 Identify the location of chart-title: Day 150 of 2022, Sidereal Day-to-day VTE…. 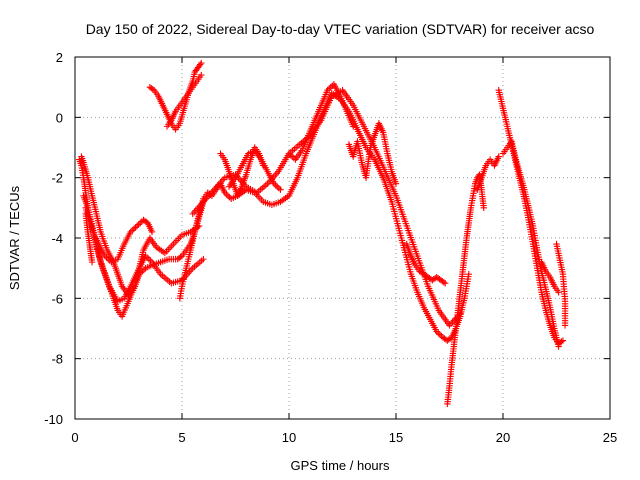
(340, 29).